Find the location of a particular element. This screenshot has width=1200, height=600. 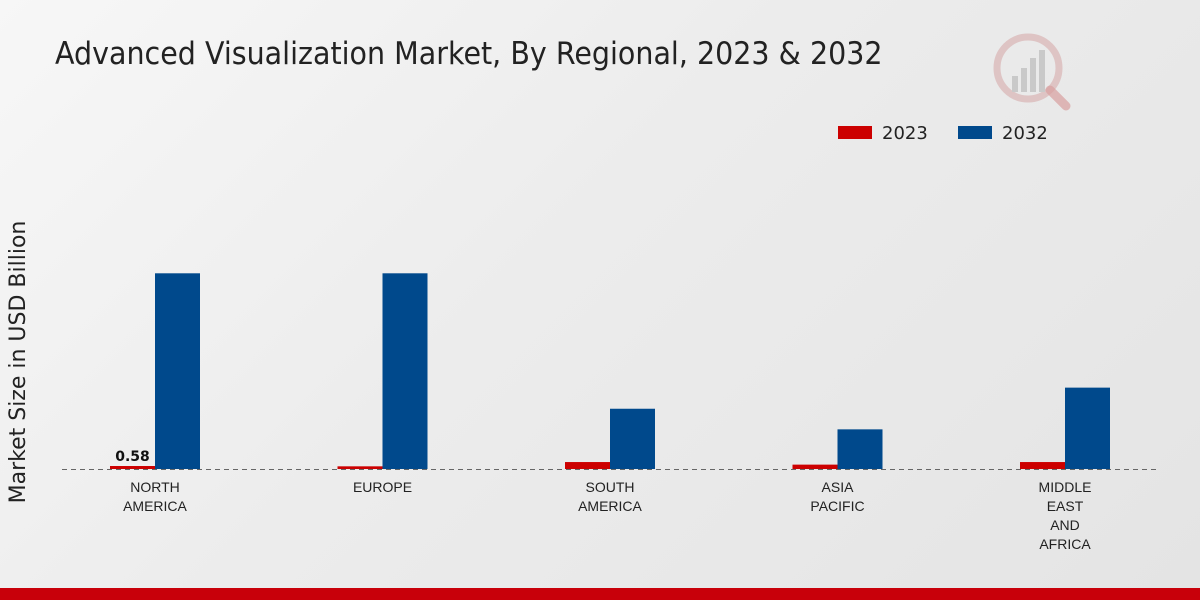

x-tick-label-4: MIDDLE EAST AND AFRICA is located at coordinates (1065, 515).